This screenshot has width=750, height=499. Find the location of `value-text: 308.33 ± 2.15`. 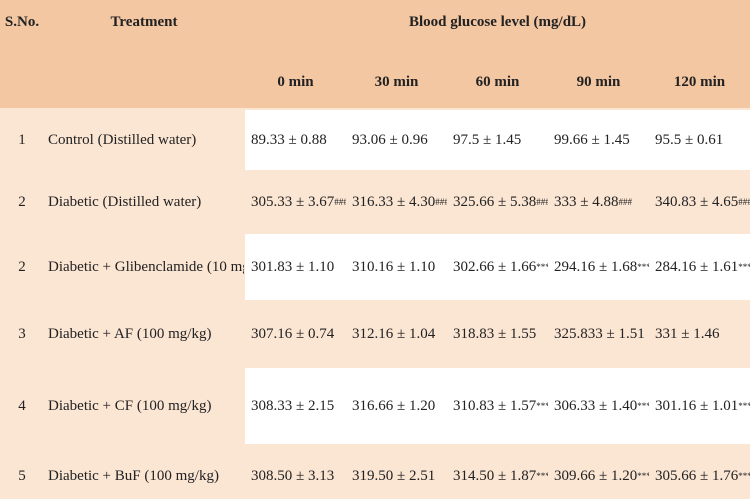

value-text: 308.33 ± 2.15 is located at coordinates (293, 405).